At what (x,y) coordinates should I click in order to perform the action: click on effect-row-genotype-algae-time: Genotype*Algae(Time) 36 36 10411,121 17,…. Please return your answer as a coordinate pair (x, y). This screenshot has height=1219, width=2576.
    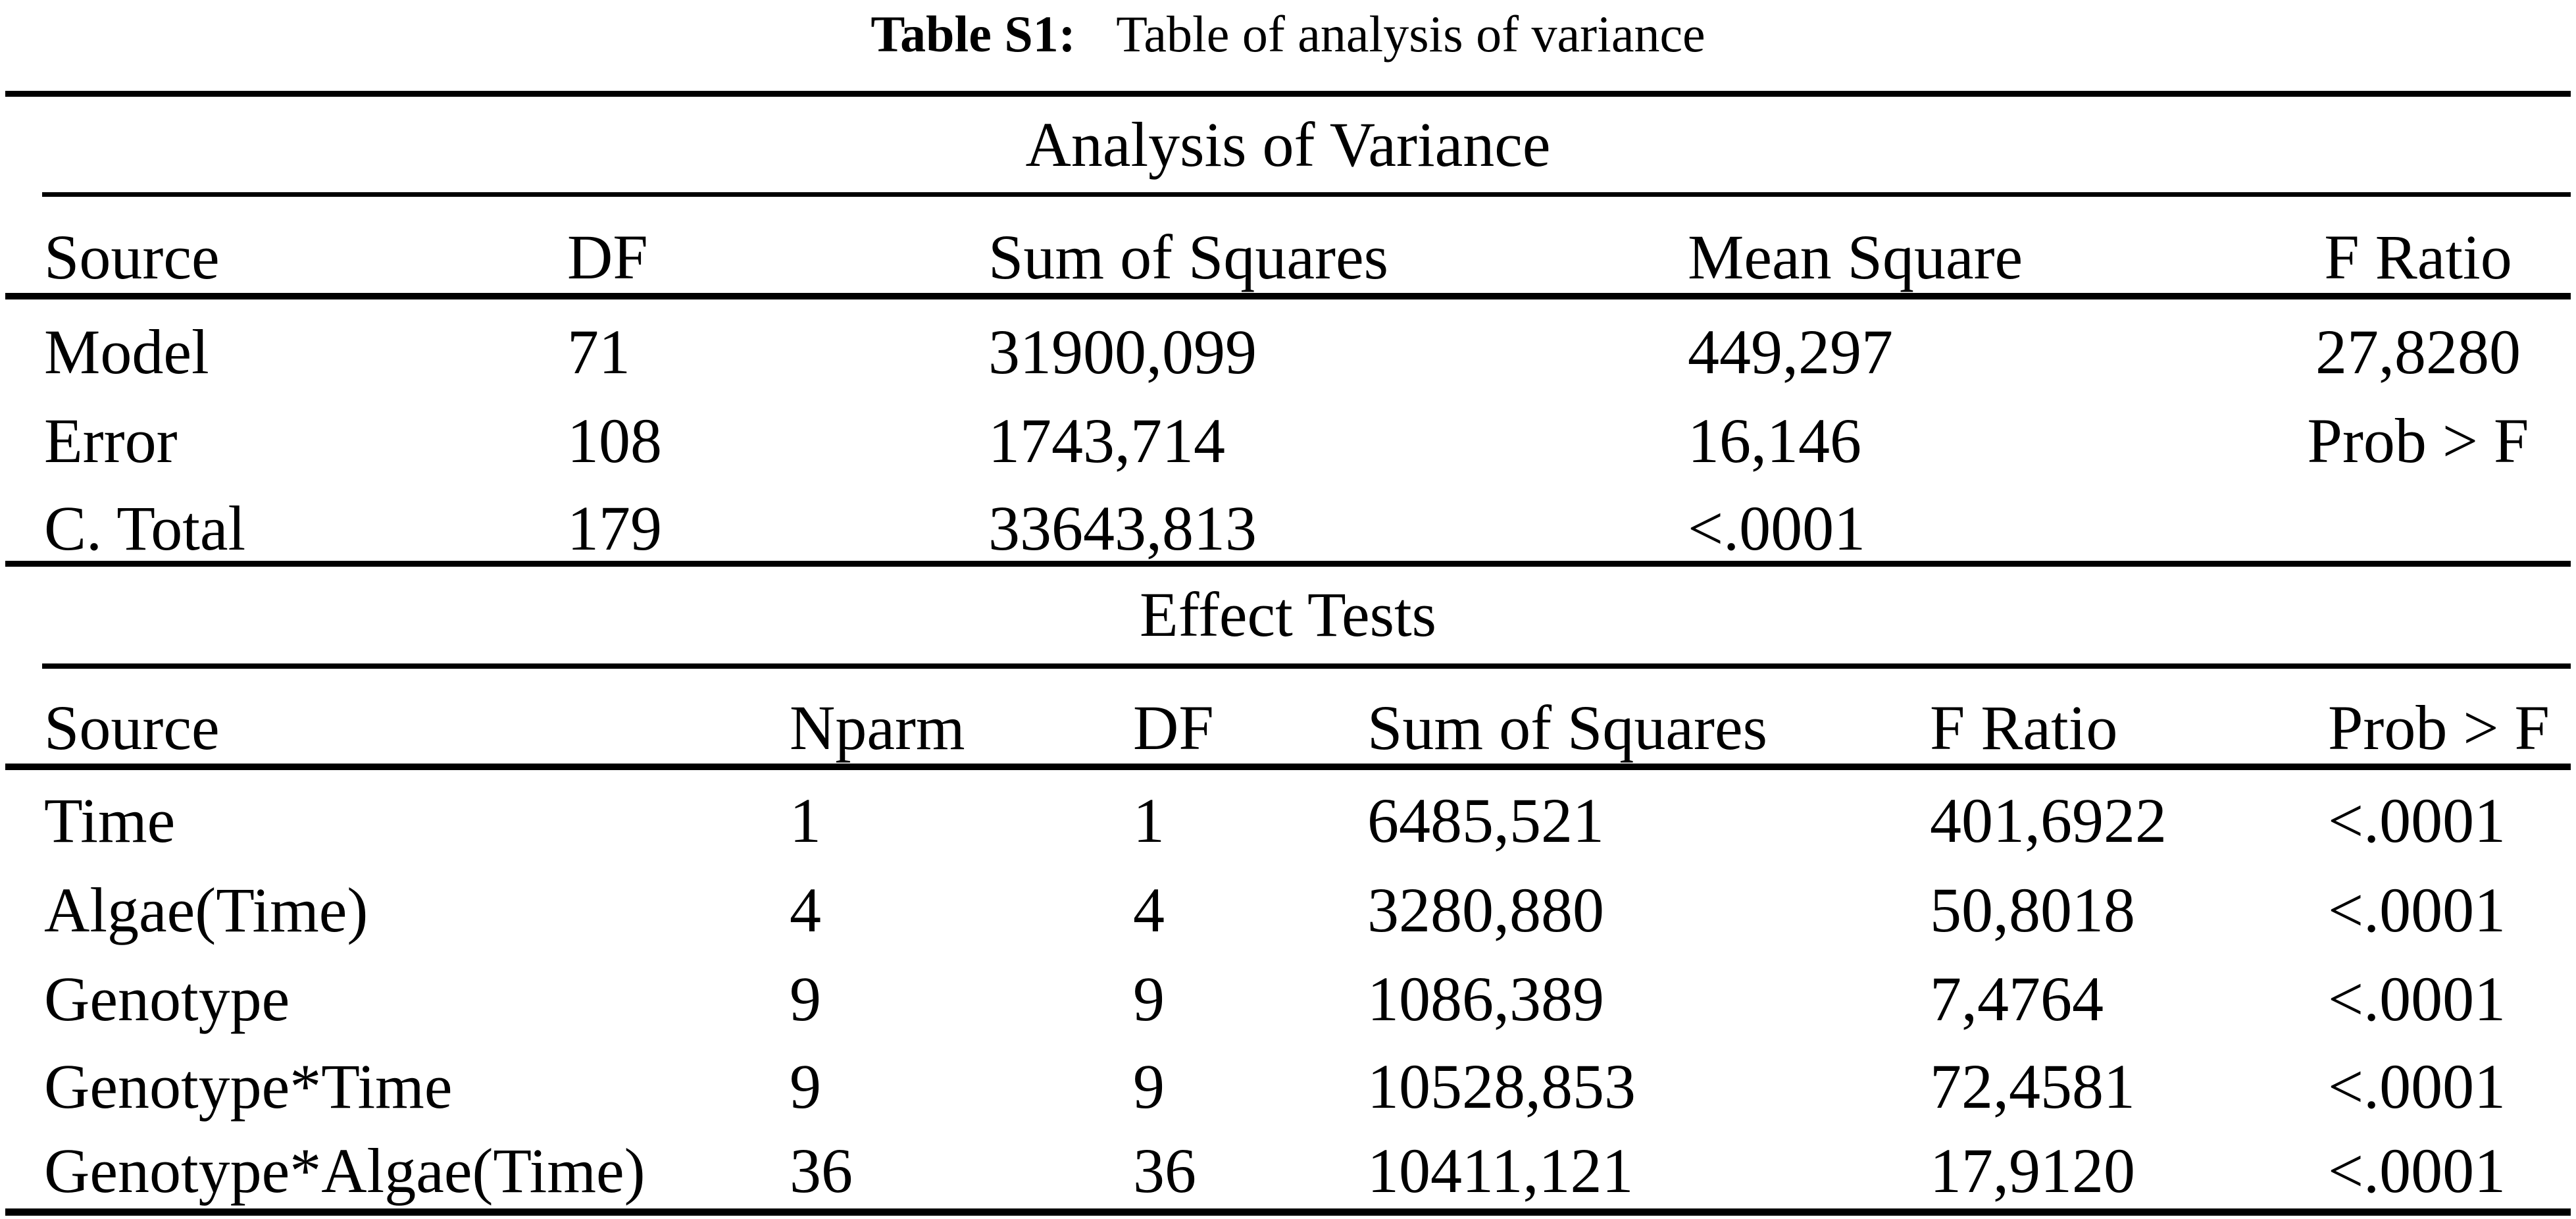
    Looking at the image, I should click on (1288, 1171).